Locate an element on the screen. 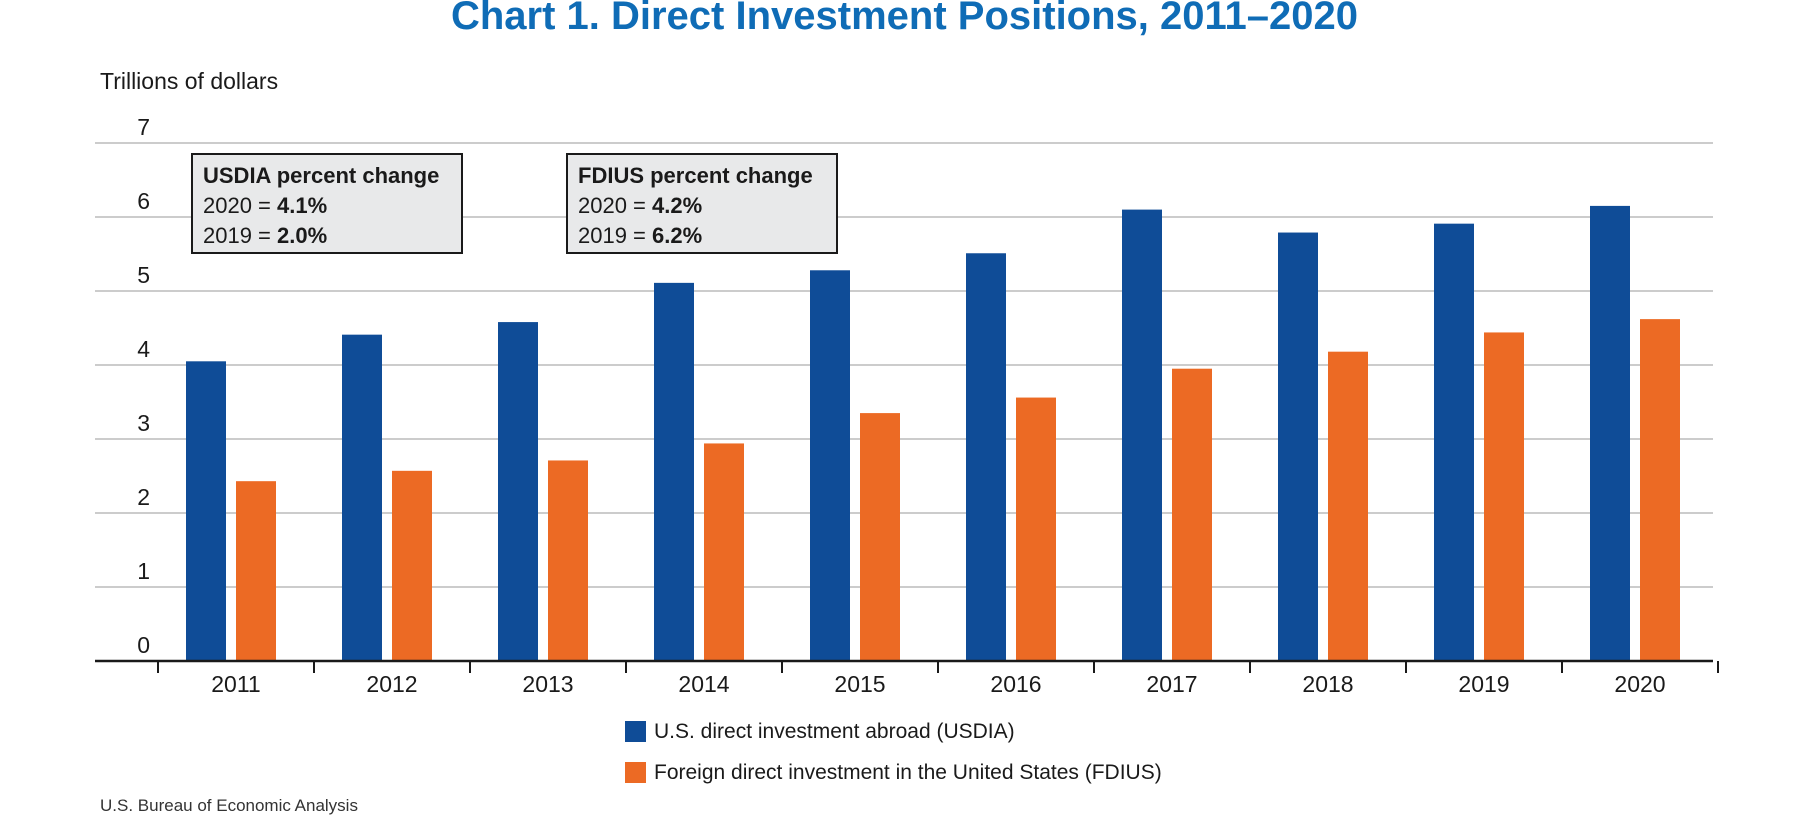 This screenshot has height=820, width=1809. fdius-box-row-2020: 2020 = 4.2% is located at coordinates (702, 206).